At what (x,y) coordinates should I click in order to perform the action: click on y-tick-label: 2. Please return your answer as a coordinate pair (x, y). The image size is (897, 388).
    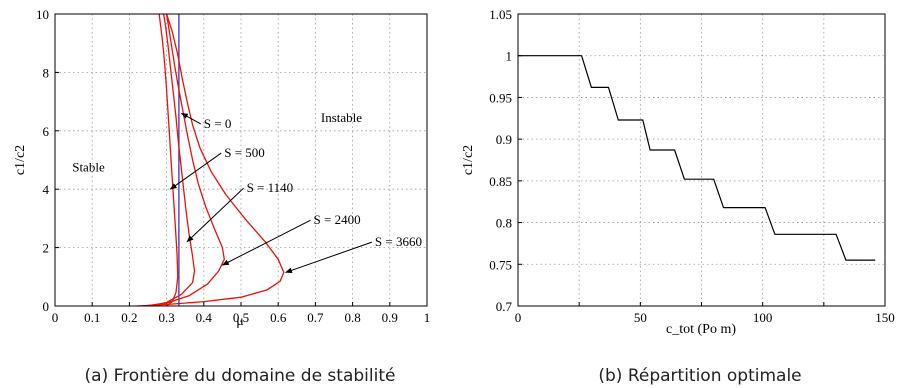
    Looking at the image, I should click on (46, 248).